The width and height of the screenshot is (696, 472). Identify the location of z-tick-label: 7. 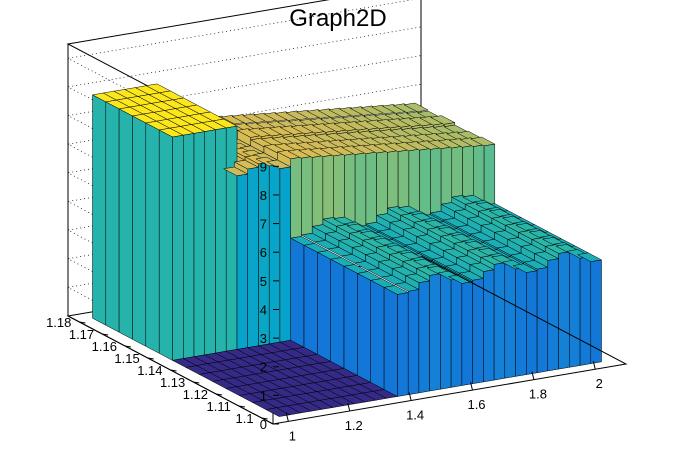
(263, 224).